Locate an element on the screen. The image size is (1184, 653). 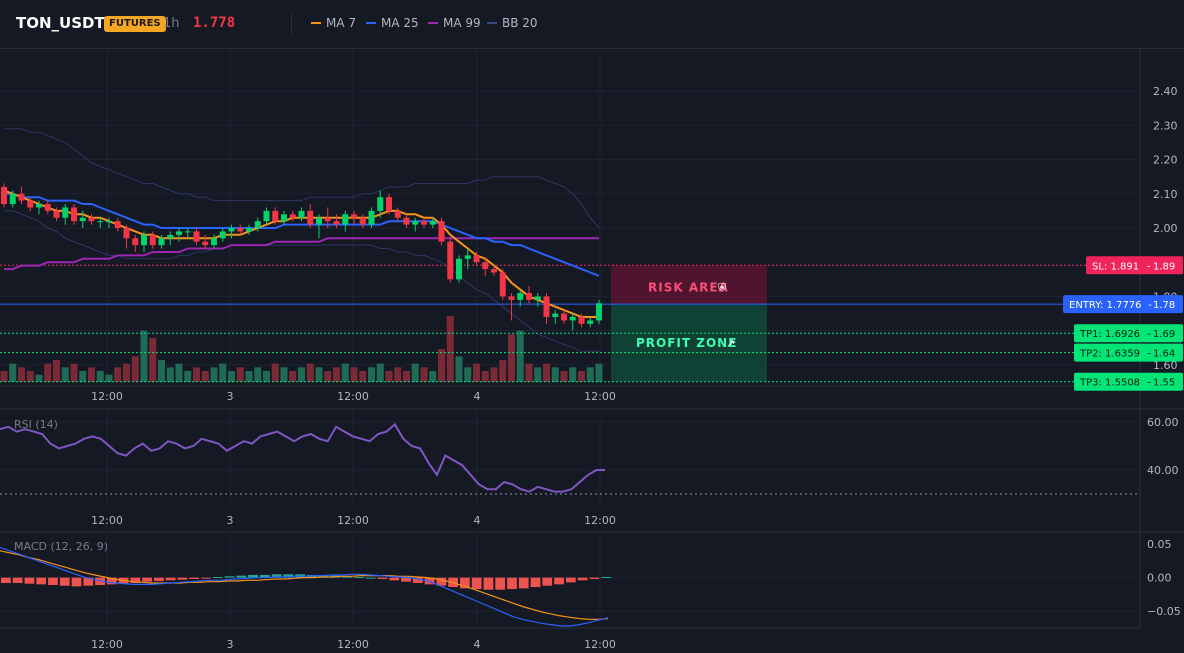
legend-ma99: MA 99 is located at coordinates (454, 23).